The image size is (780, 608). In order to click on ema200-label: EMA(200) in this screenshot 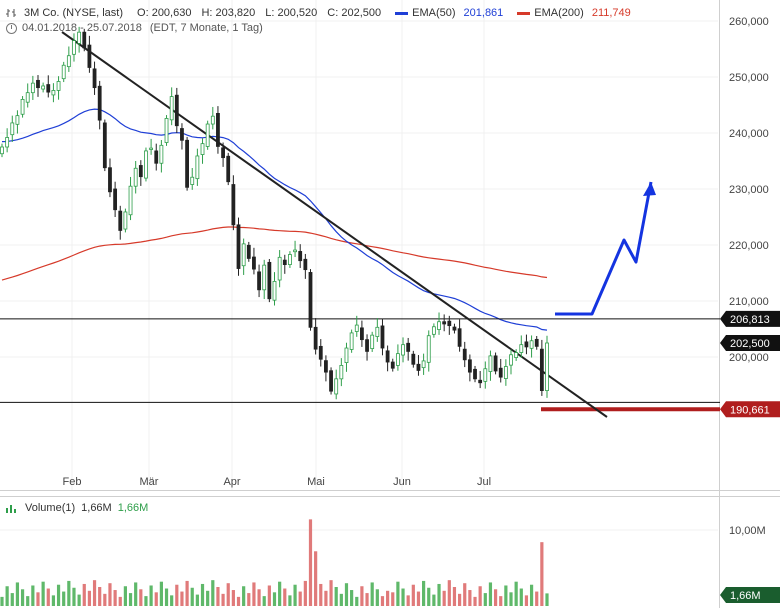, I will do `click(559, 13)`.